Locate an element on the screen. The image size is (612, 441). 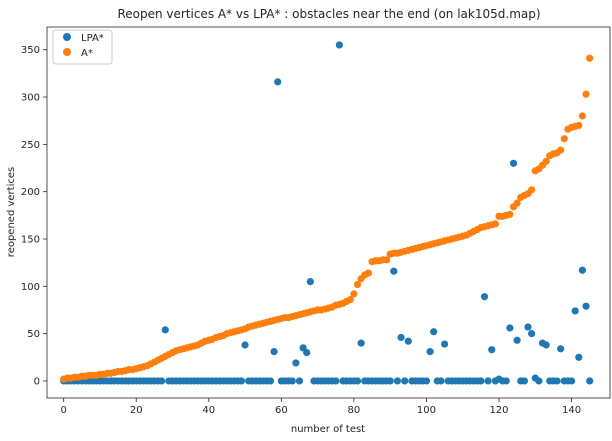
y-tick-label: 150 is located at coordinates (30, 240).